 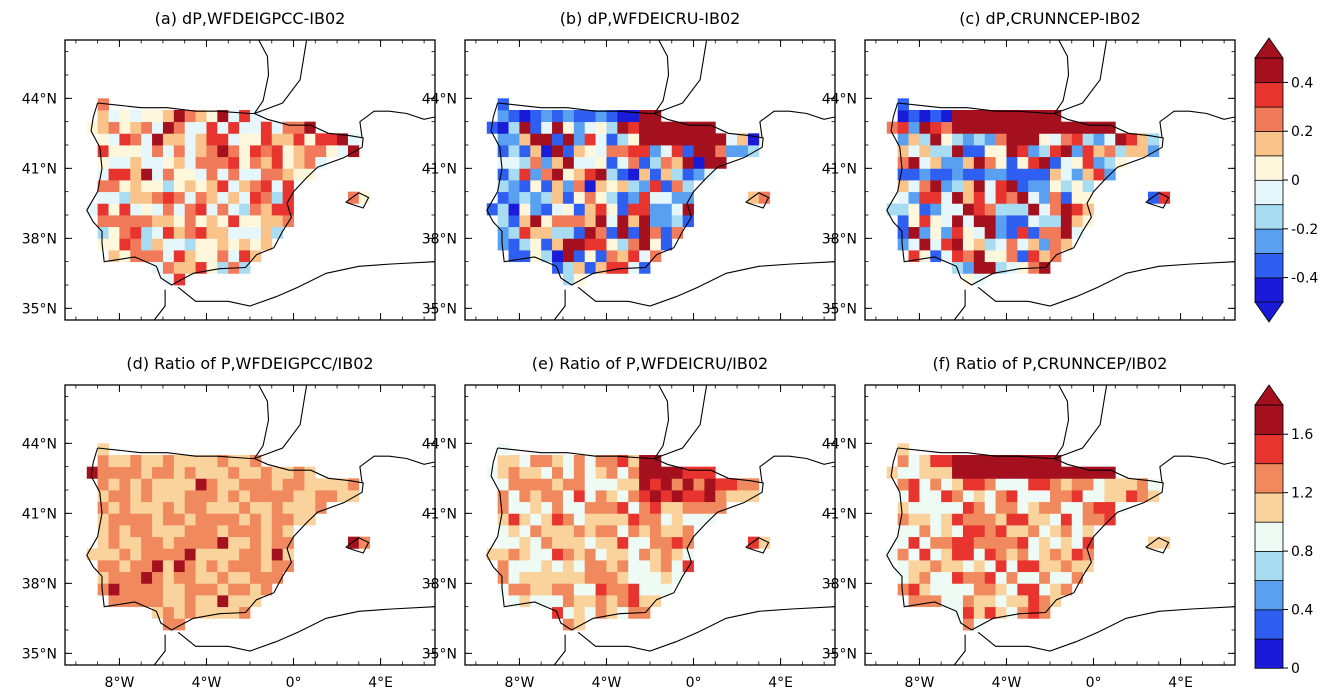 I want to click on grid-cells, so click(x=1028, y=192).